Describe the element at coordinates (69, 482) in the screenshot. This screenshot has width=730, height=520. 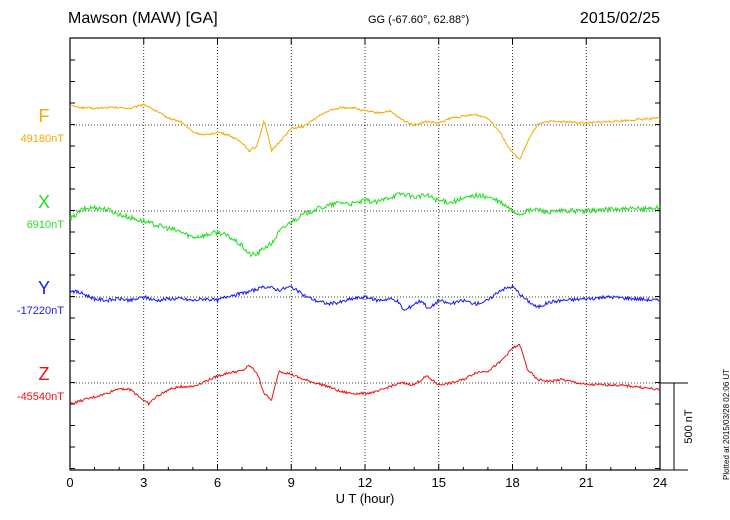
I see `x-tick-label: 0` at that location.